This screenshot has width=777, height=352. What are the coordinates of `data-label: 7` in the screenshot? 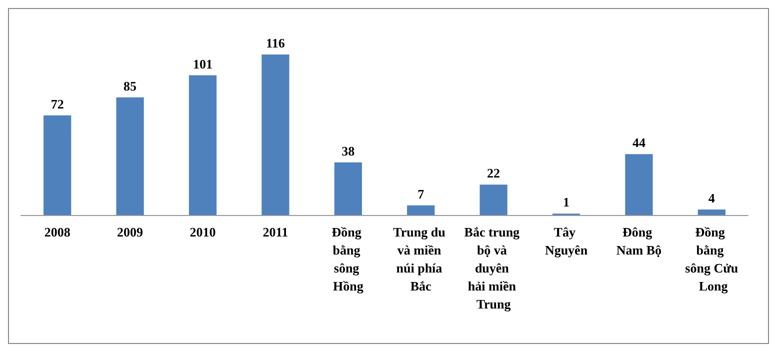 It's located at (421, 194).